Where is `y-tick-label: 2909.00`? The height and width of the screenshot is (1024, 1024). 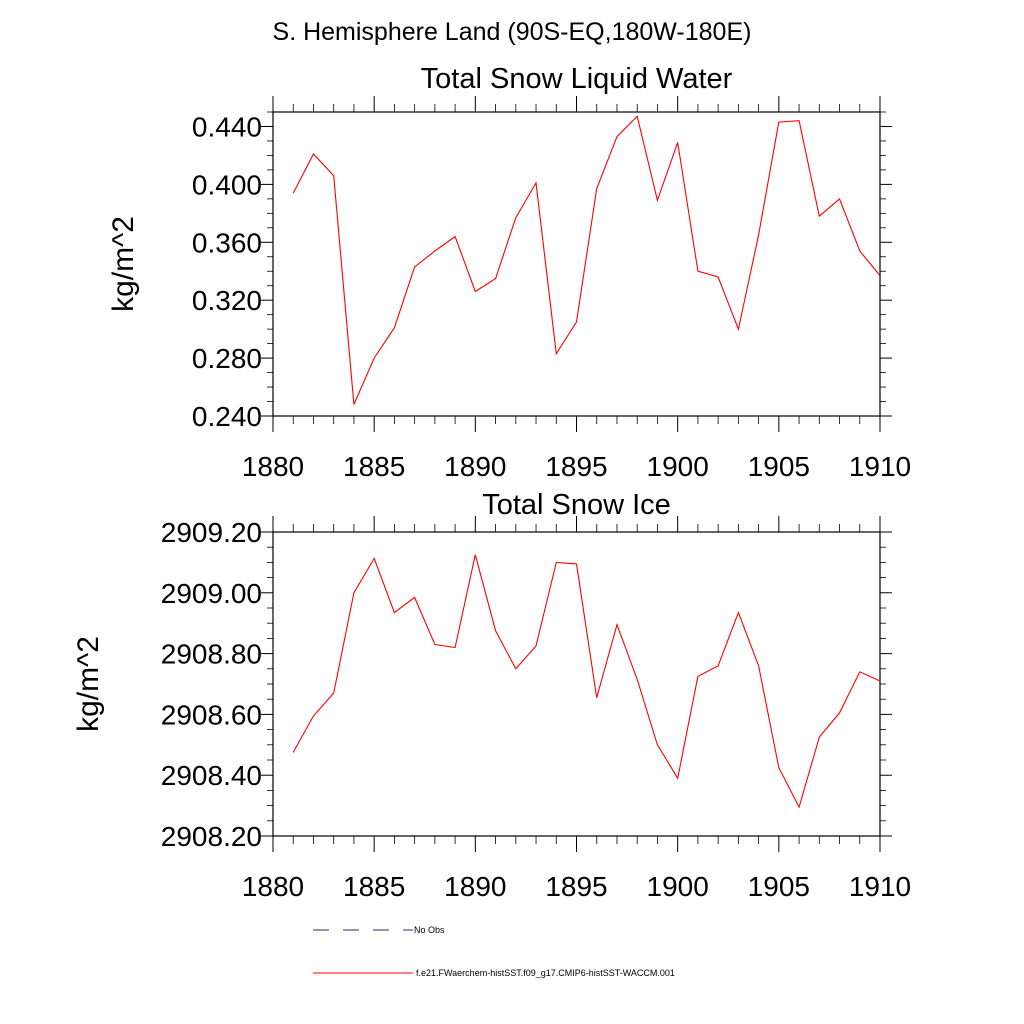 y-tick-label: 2909.00 is located at coordinates (211, 593).